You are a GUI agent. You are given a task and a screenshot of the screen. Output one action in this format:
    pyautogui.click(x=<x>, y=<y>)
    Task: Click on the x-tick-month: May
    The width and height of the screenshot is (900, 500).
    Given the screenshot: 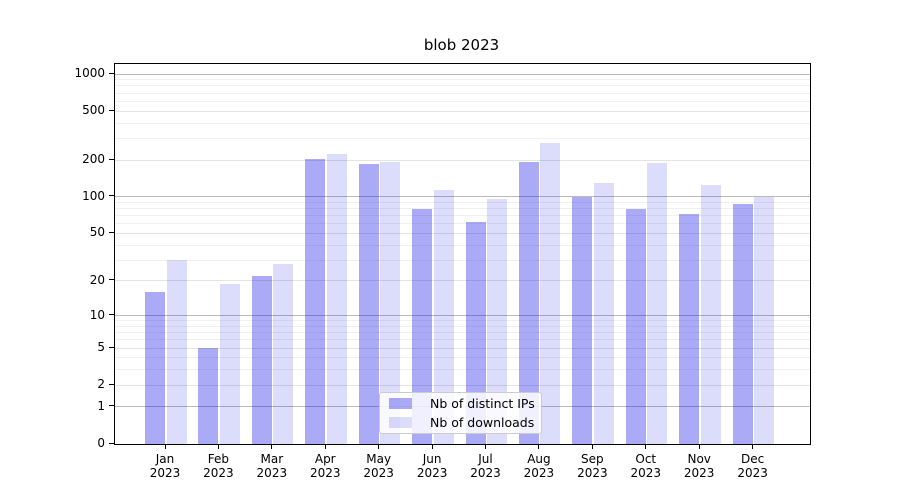 What is the action you would take?
    pyautogui.click(x=379, y=459)
    